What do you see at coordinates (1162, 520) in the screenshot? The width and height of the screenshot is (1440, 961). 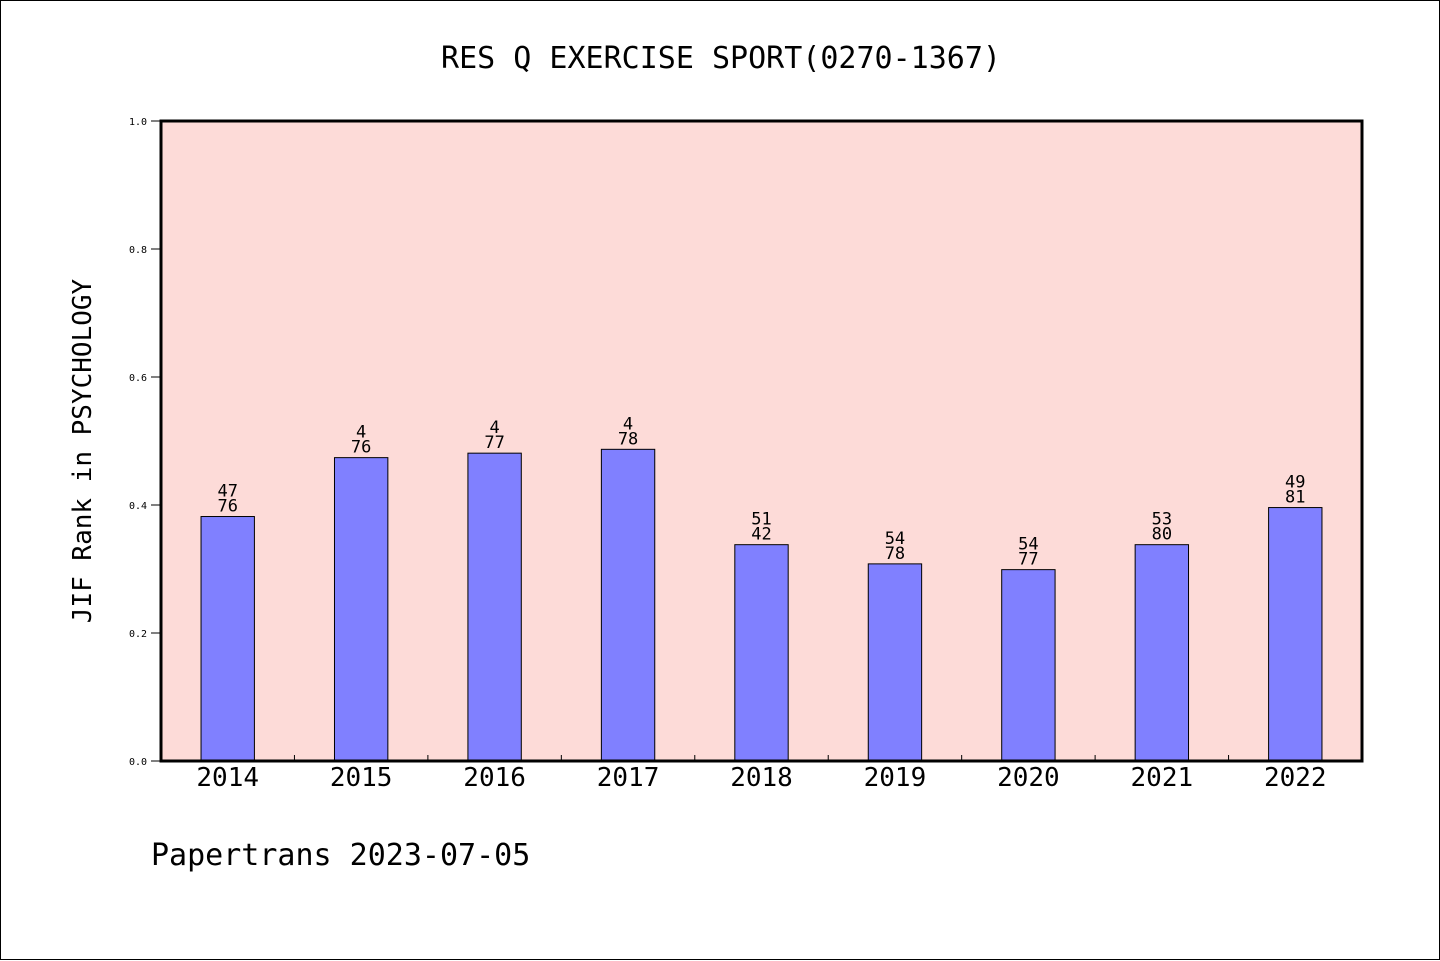 I see `data-label-top-2021: 53` at bounding box center [1162, 520].